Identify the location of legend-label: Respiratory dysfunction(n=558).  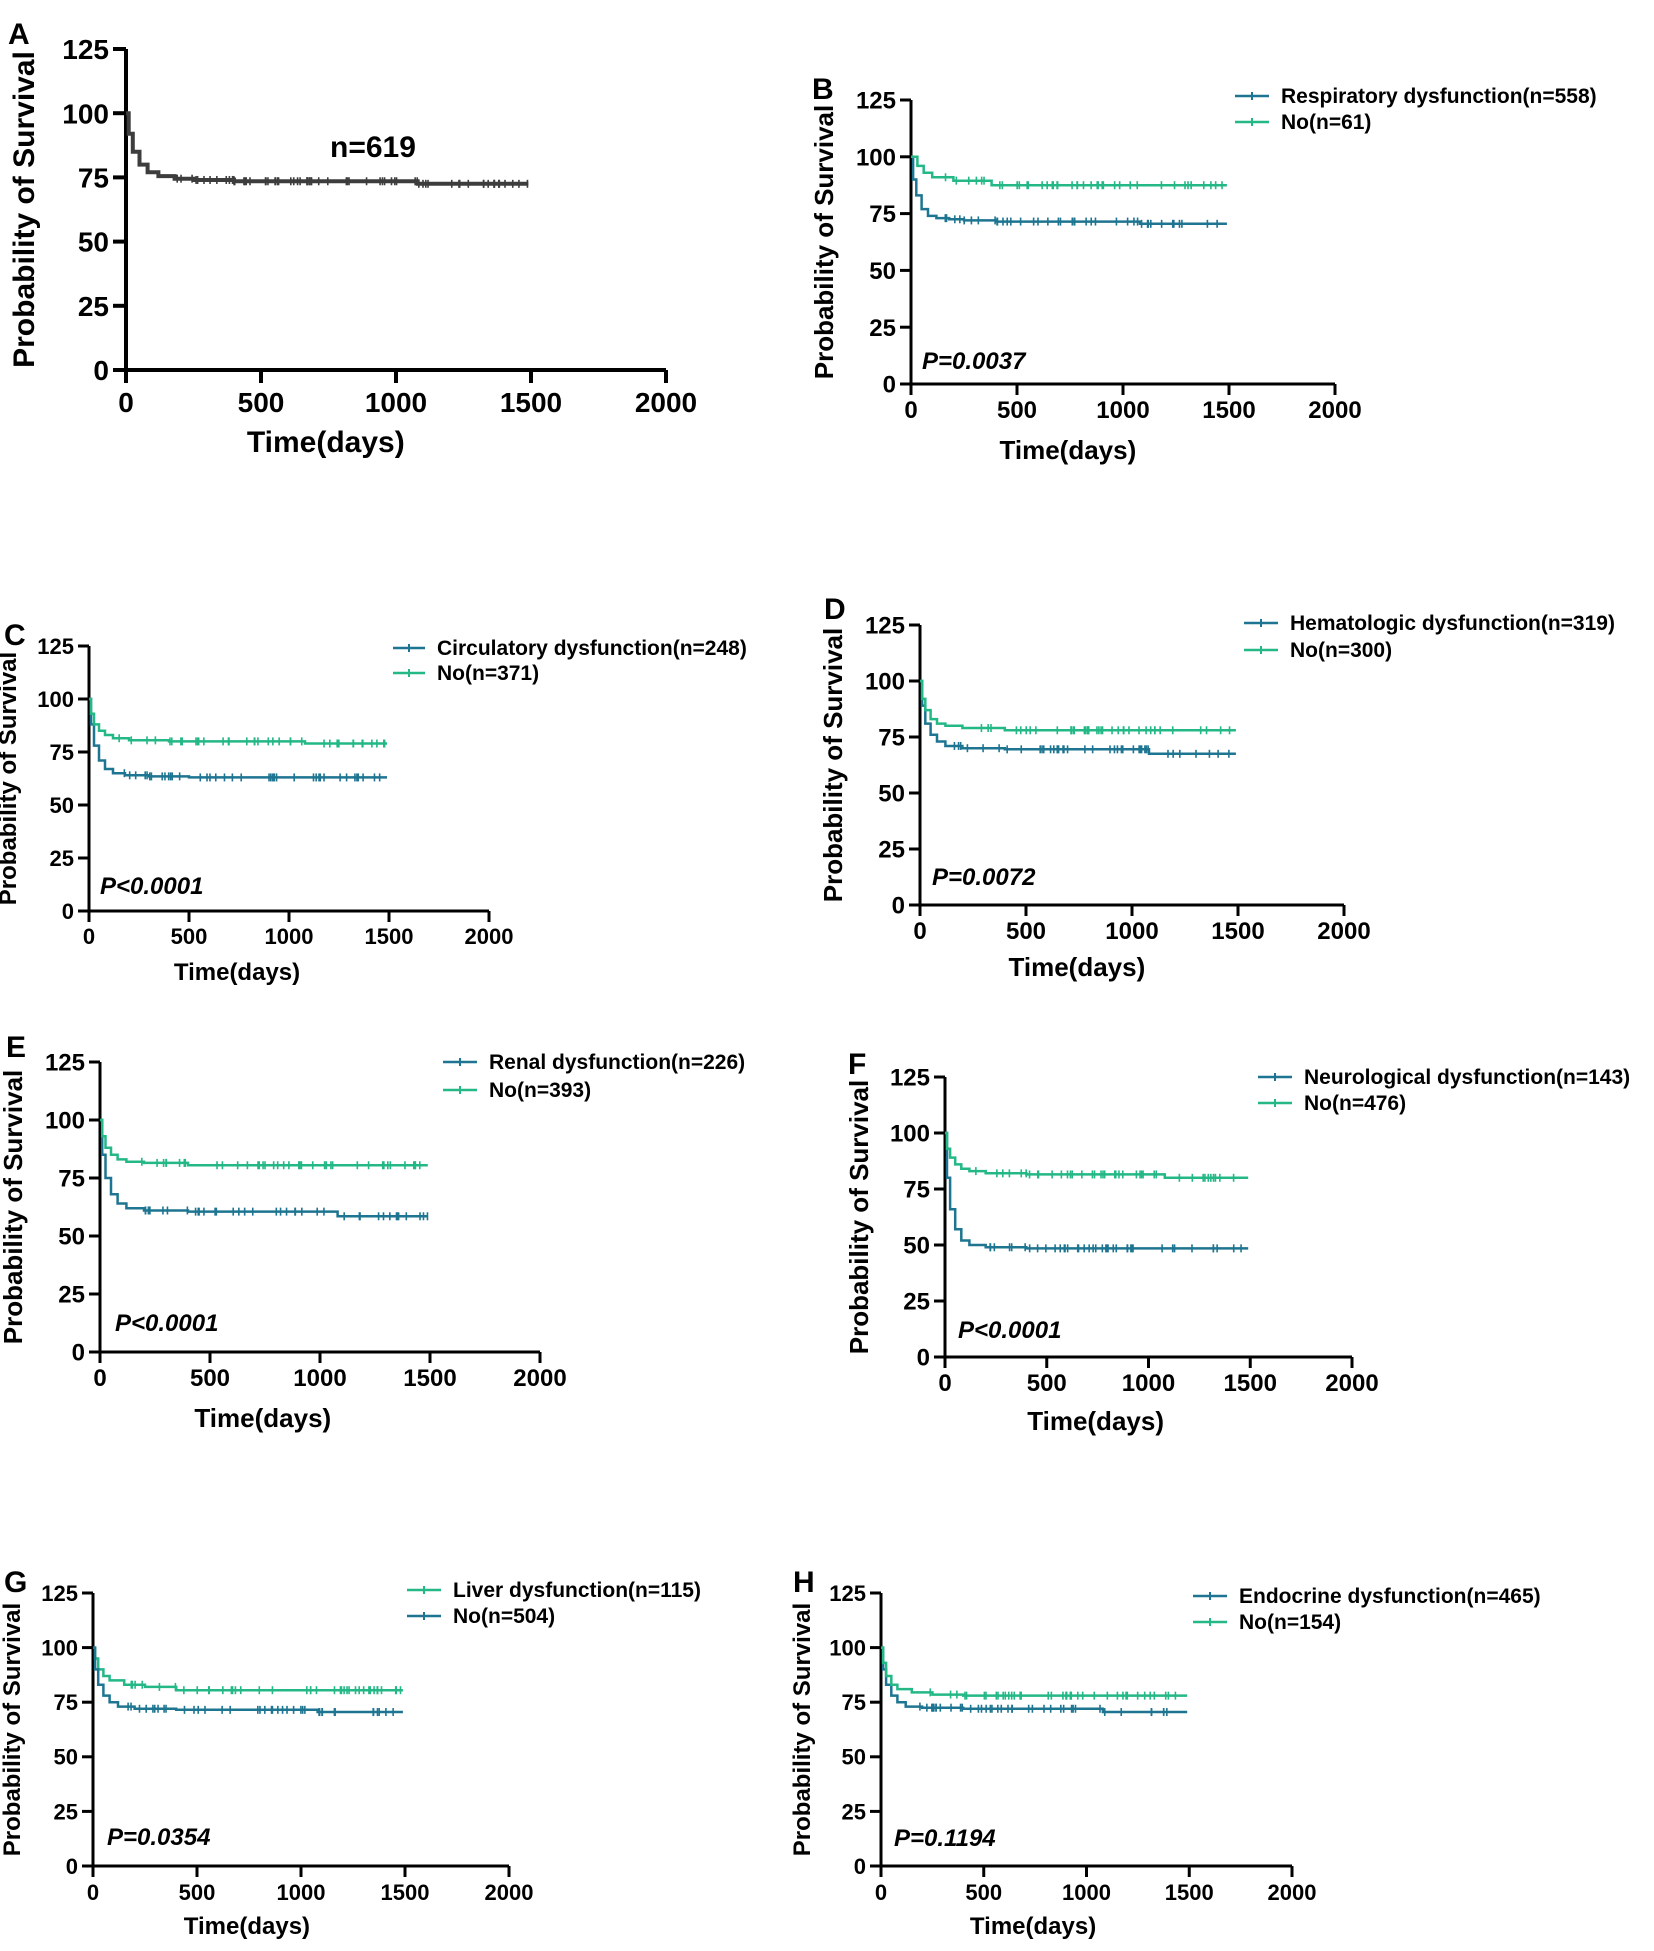
(1439, 96).